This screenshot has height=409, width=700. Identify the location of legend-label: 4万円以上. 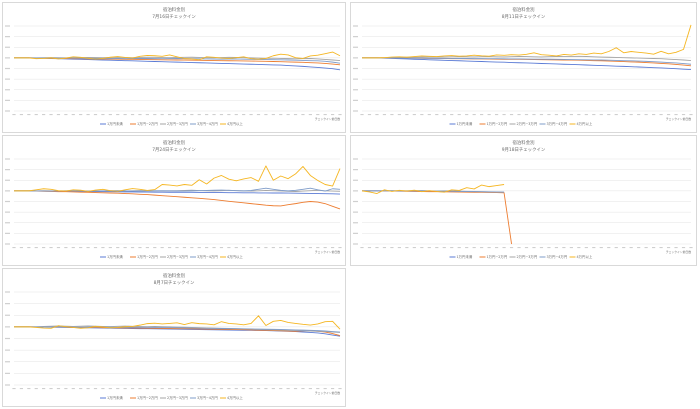
(585, 256).